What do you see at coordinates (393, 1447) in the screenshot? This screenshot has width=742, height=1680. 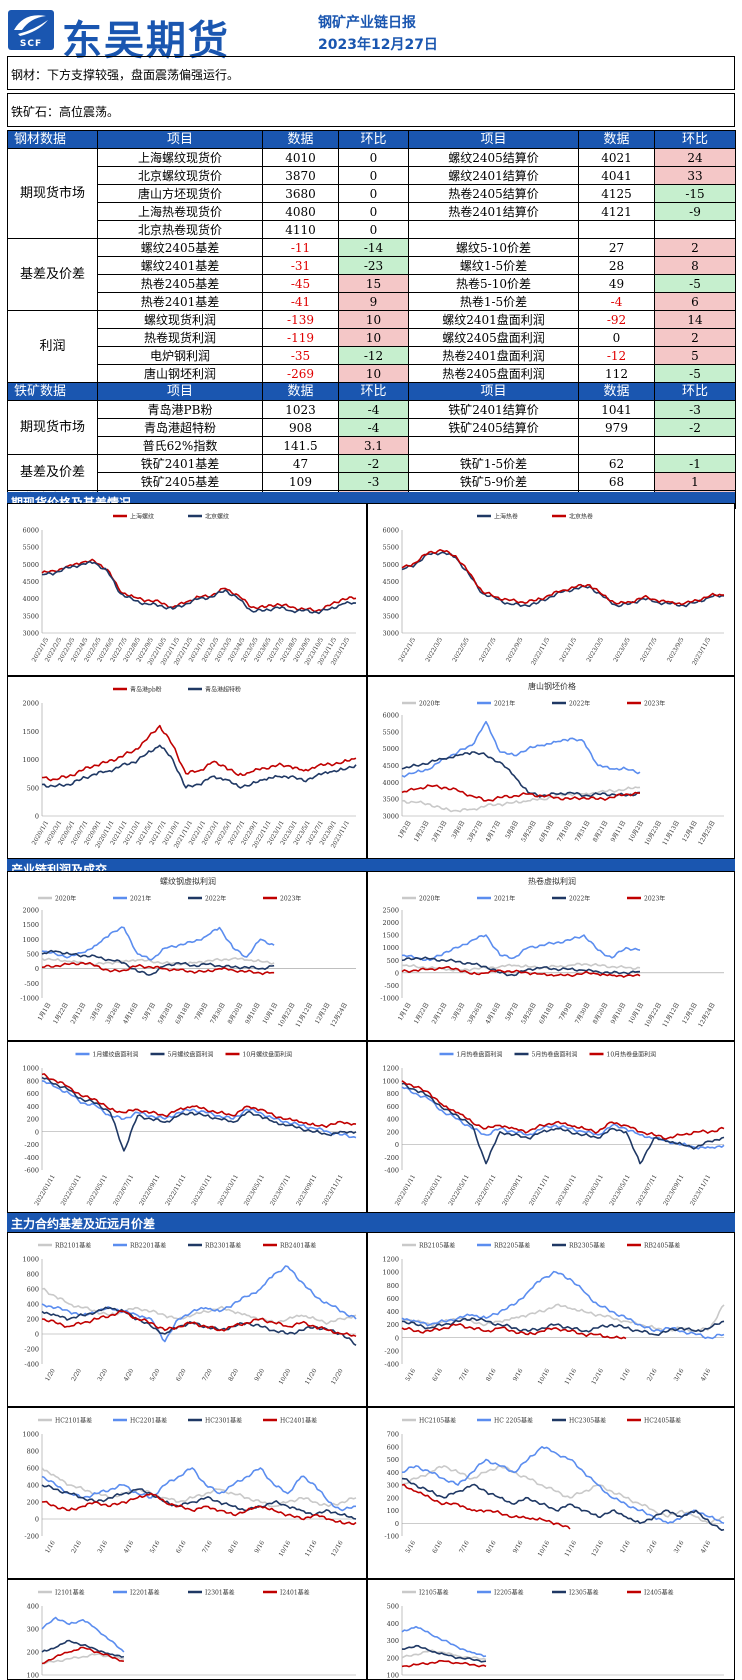 I see `y-tick-label: 600` at bounding box center [393, 1447].